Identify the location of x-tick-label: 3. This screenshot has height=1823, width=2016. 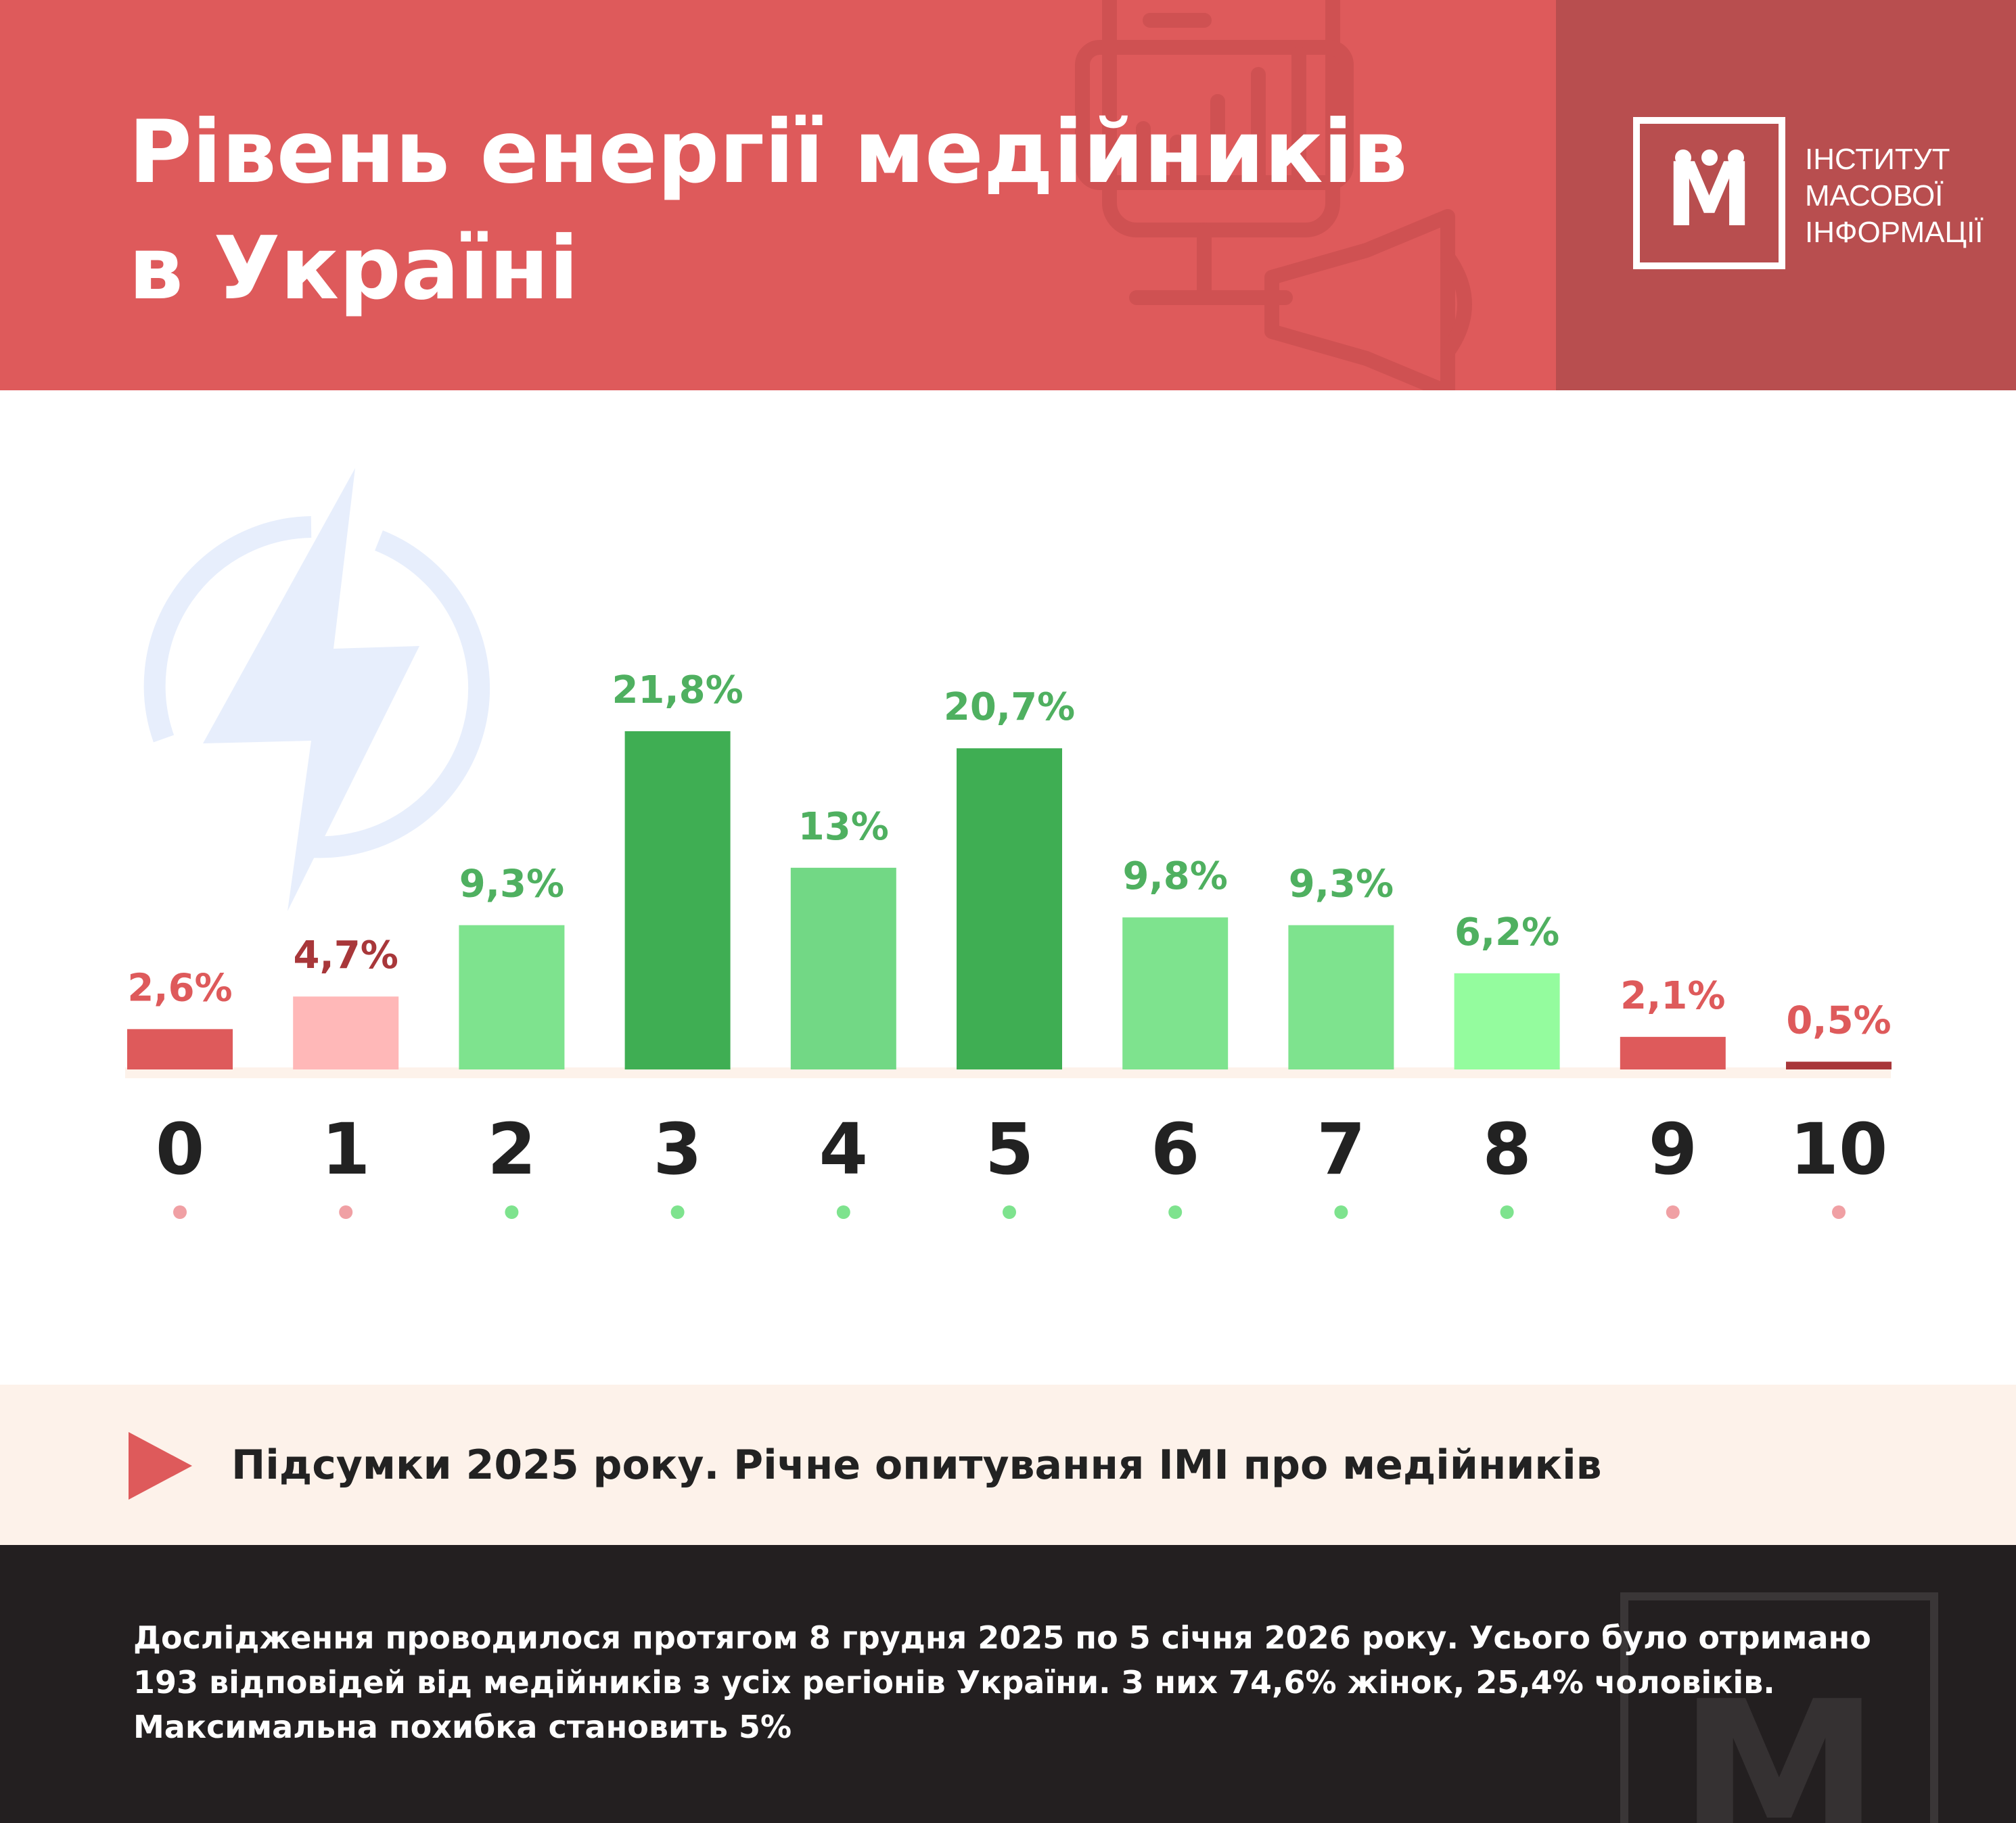
(678, 1149).